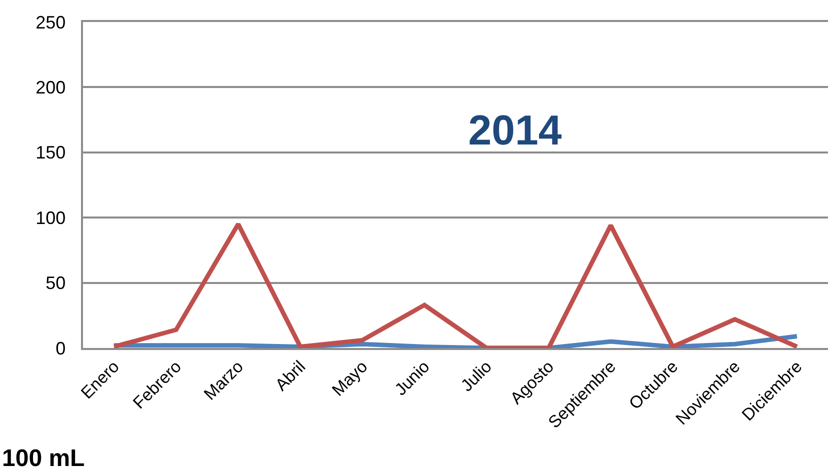  Describe the element at coordinates (43, 458) in the screenshot. I see `text: 100 mL` at that location.